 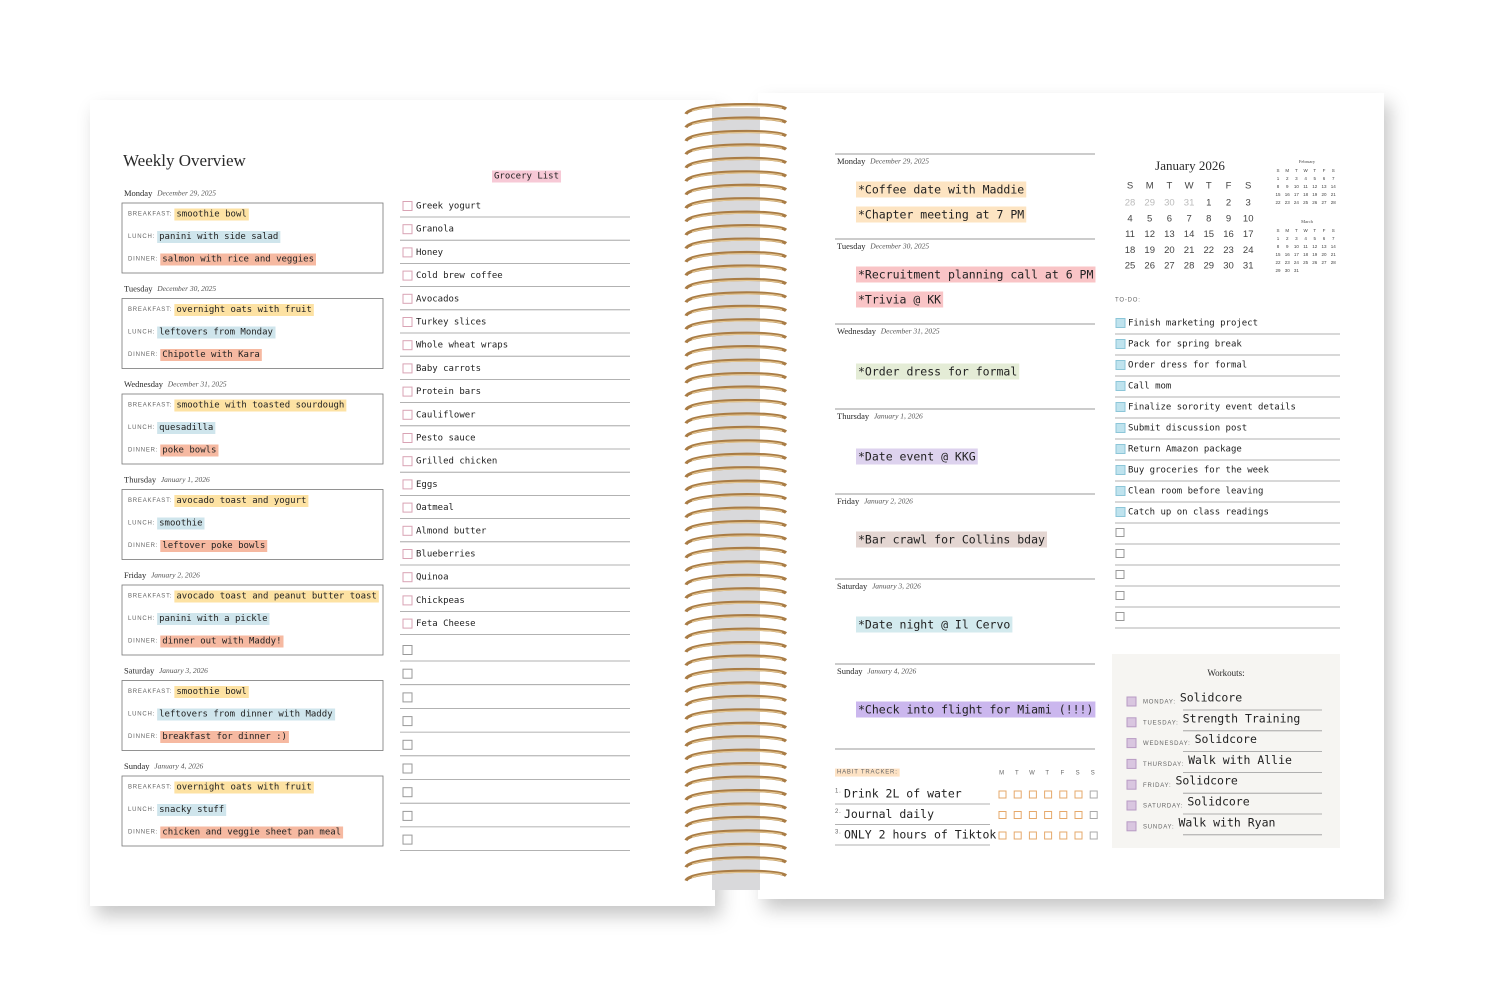 I want to click on mini-calendar-title: February, so click(x=1307, y=161).